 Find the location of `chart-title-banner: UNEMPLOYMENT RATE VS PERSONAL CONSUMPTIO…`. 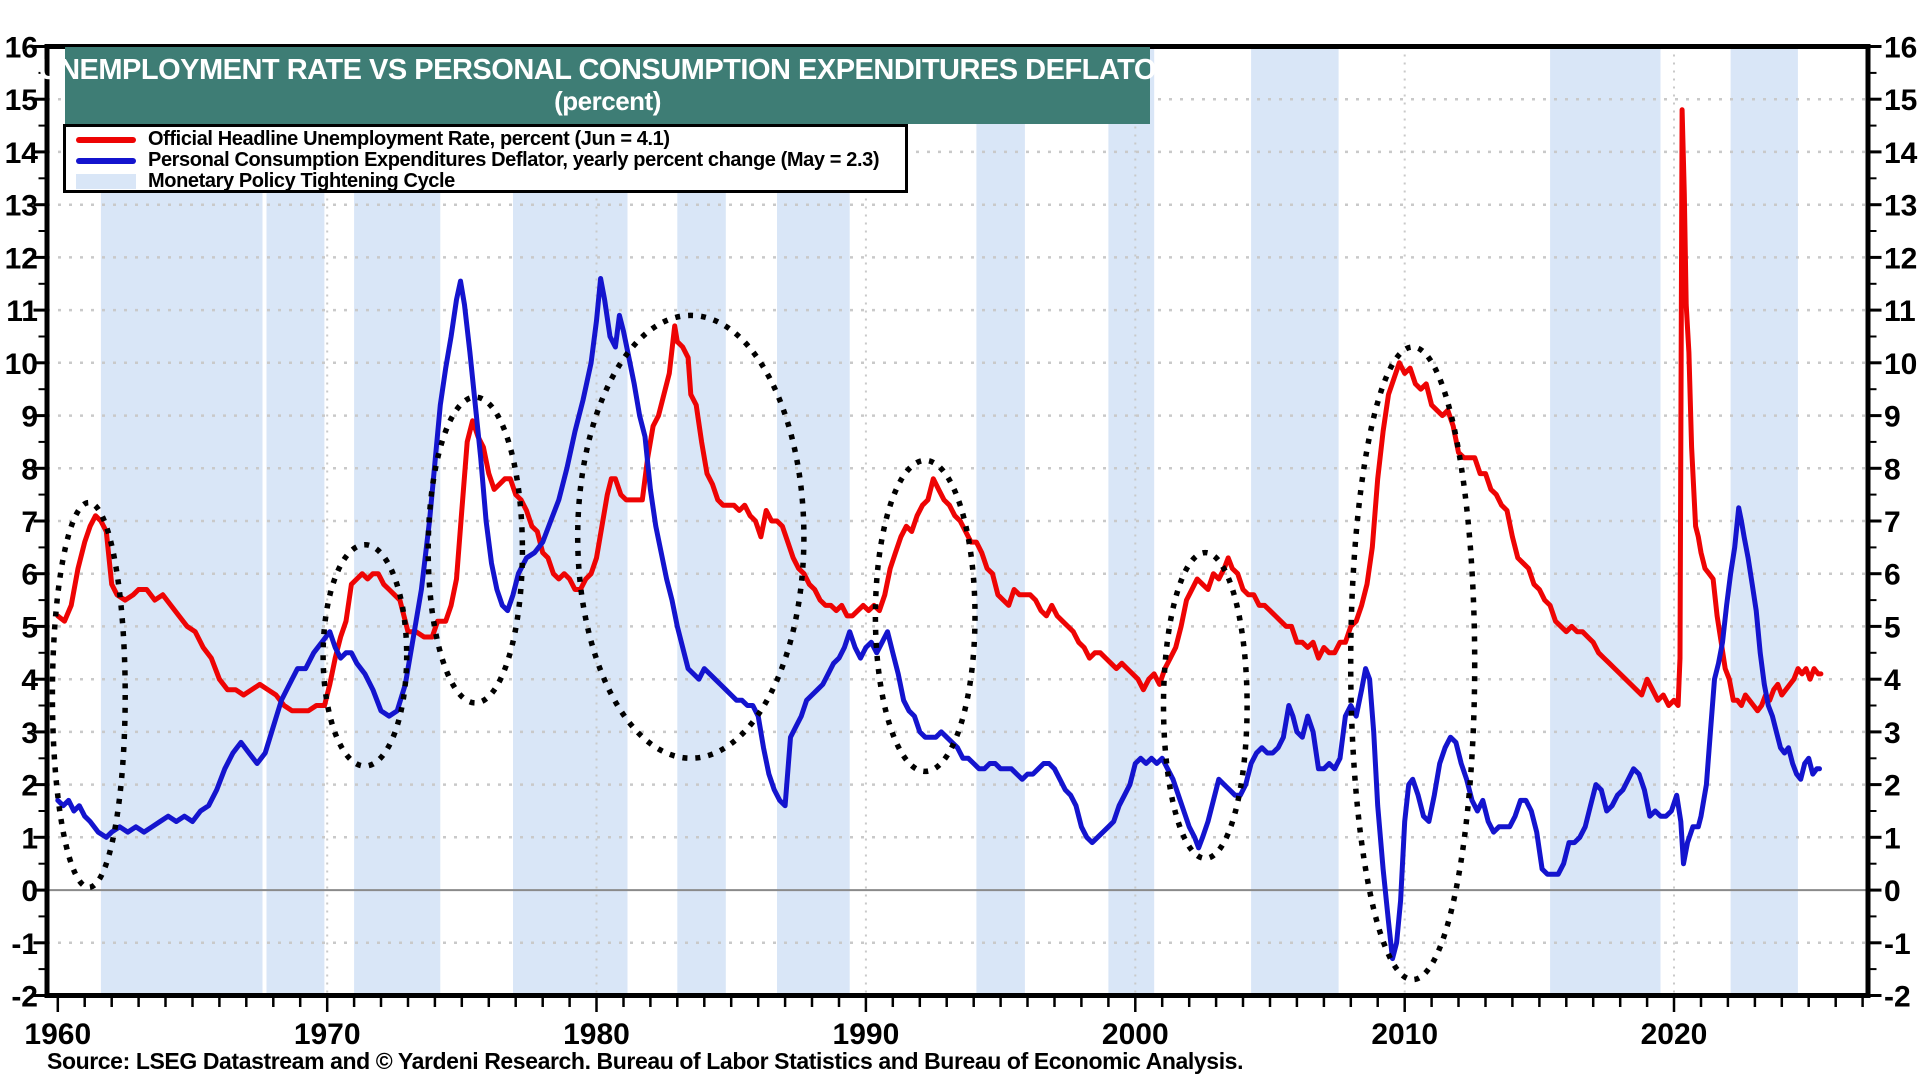

chart-title-banner: UNEMPLOYMENT RATE VS PERSONAL CONSUMPTIO… is located at coordinates (608, 85).